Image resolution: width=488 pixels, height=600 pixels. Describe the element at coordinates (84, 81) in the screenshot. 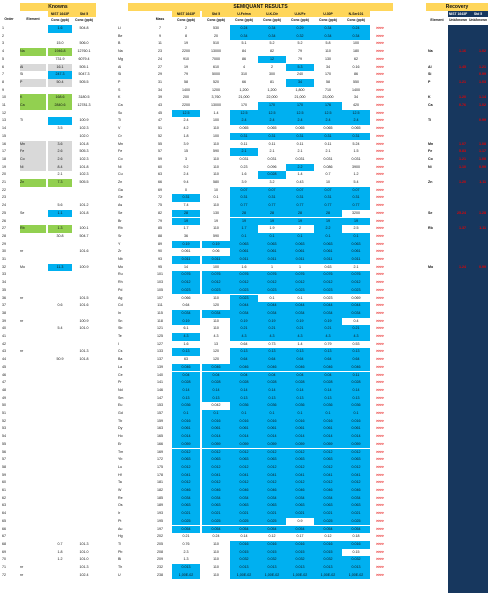

I see `std5-conc-cell: 505.5` at that location.